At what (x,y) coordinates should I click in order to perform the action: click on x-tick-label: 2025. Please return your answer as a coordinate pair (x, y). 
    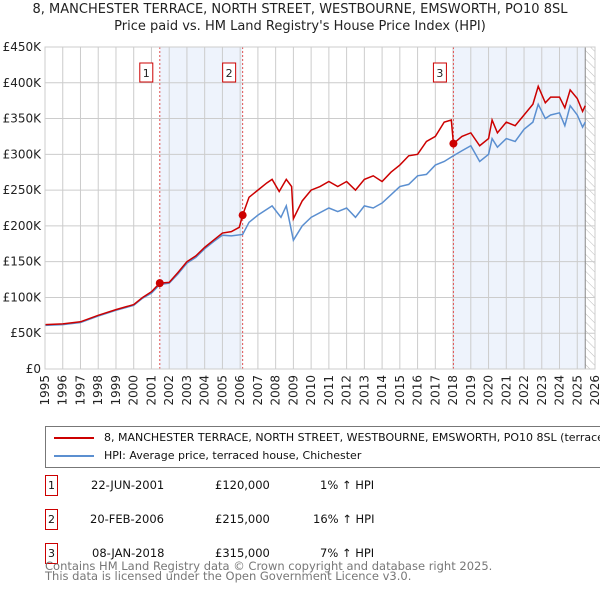
    Looking at the image, I should click on (577, 390).